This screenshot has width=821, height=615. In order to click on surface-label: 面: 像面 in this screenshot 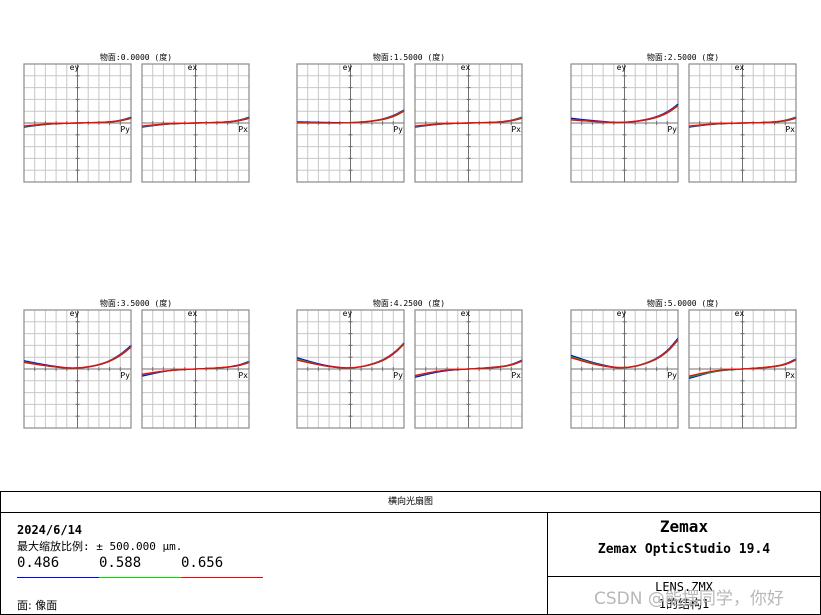, I will do `click(37, 605)`.